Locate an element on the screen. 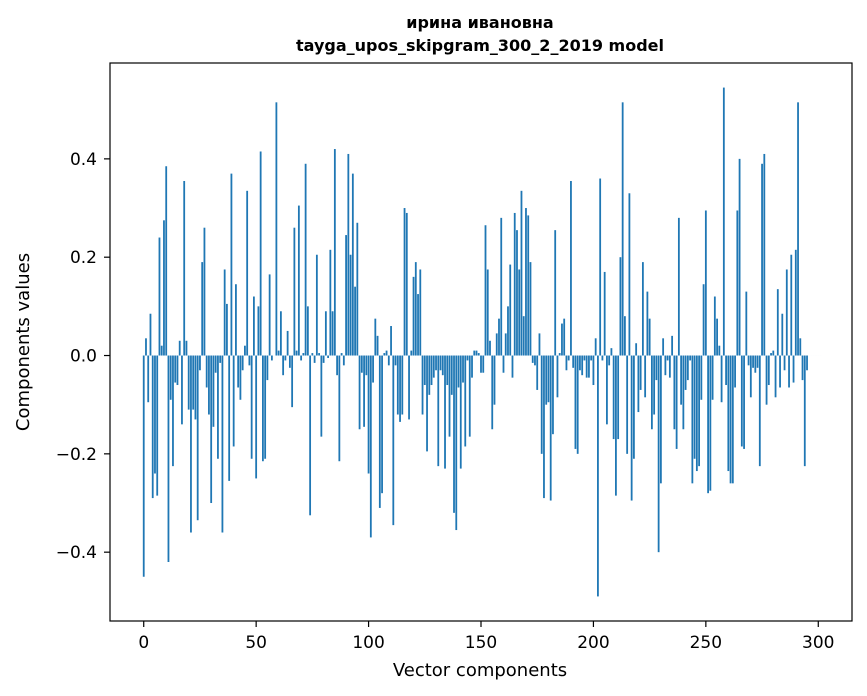 The height and width of the screenshot is (696, 867). x-axis-ticks: 0 50 100 150 200 250 300 is located at coordinates (486, 637).